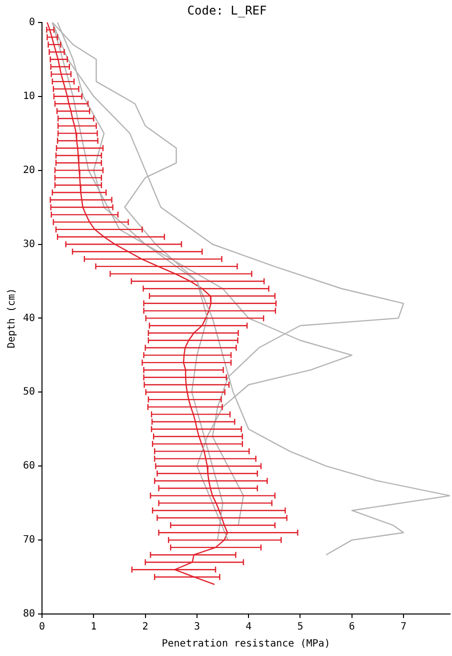 The image size is (452, 656). I want to click on x-tick-label: 0, so click(42, 627).